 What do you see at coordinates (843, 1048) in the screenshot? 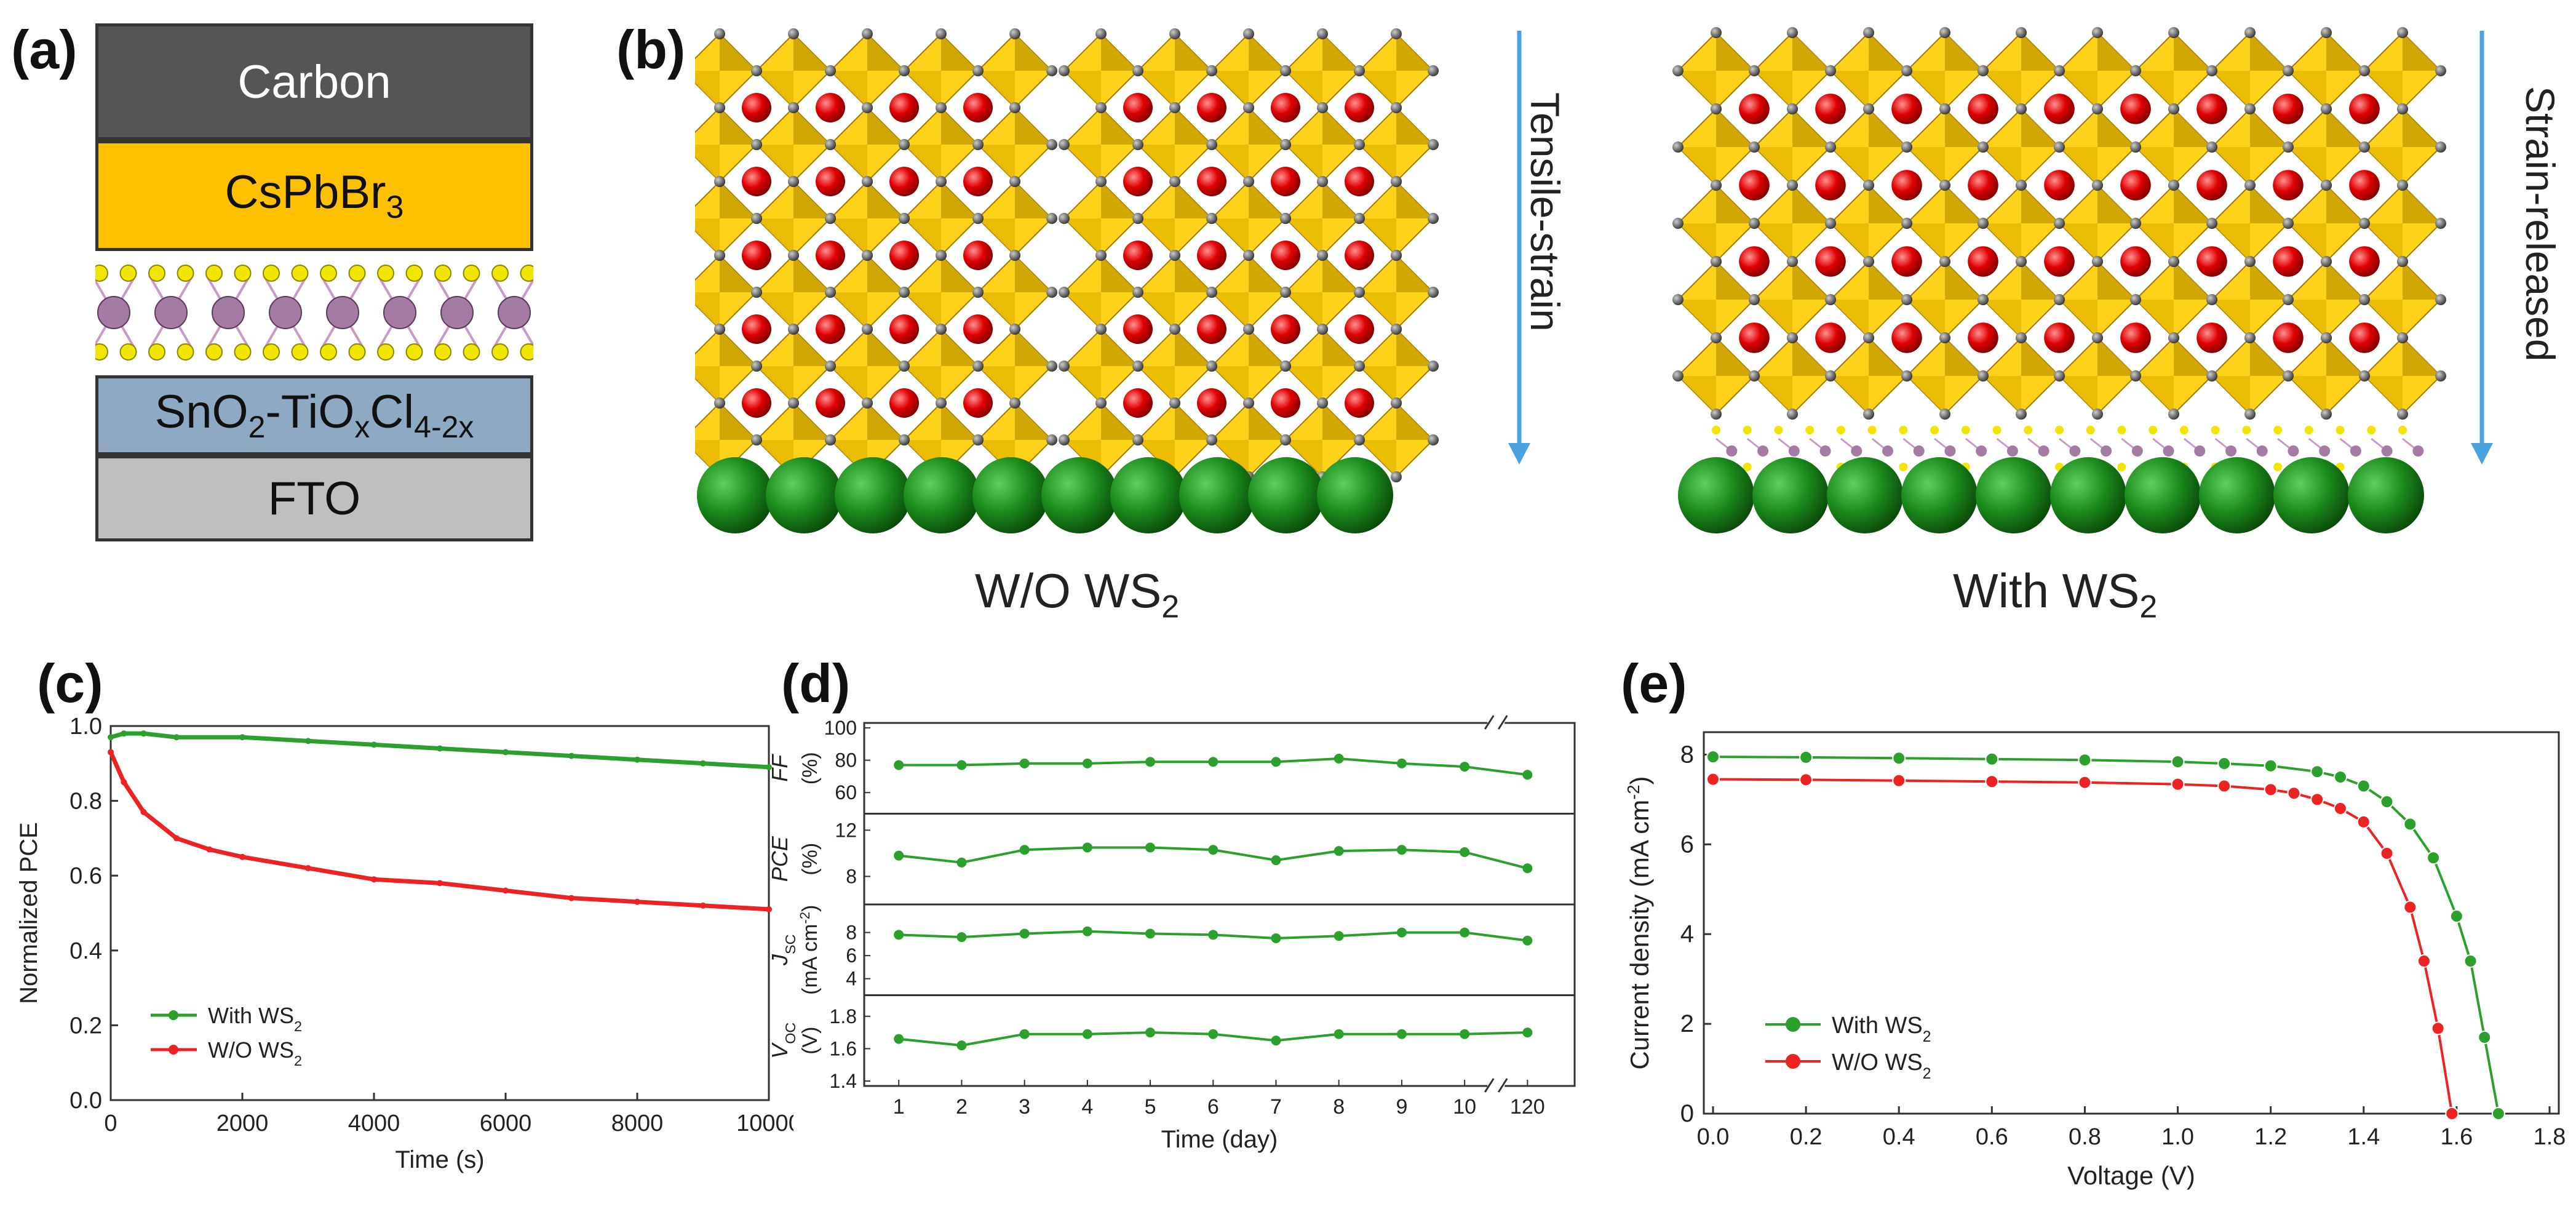
I see `y-tick-label: 1.6` at bounding box center [843, 1048].